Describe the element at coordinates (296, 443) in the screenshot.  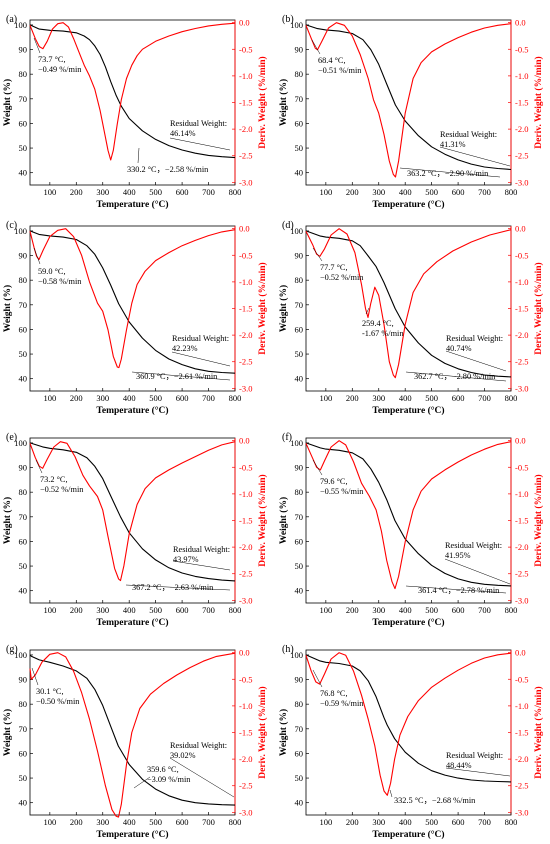
I see `y-left-tick-label: 100` at that location.